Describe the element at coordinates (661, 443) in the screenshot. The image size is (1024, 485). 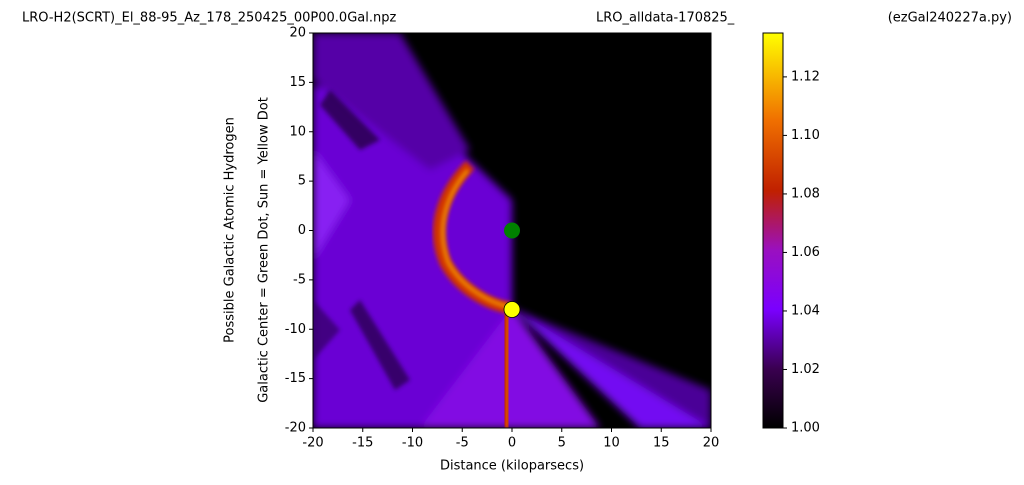
I see `x-tick-label: 15` at that location.